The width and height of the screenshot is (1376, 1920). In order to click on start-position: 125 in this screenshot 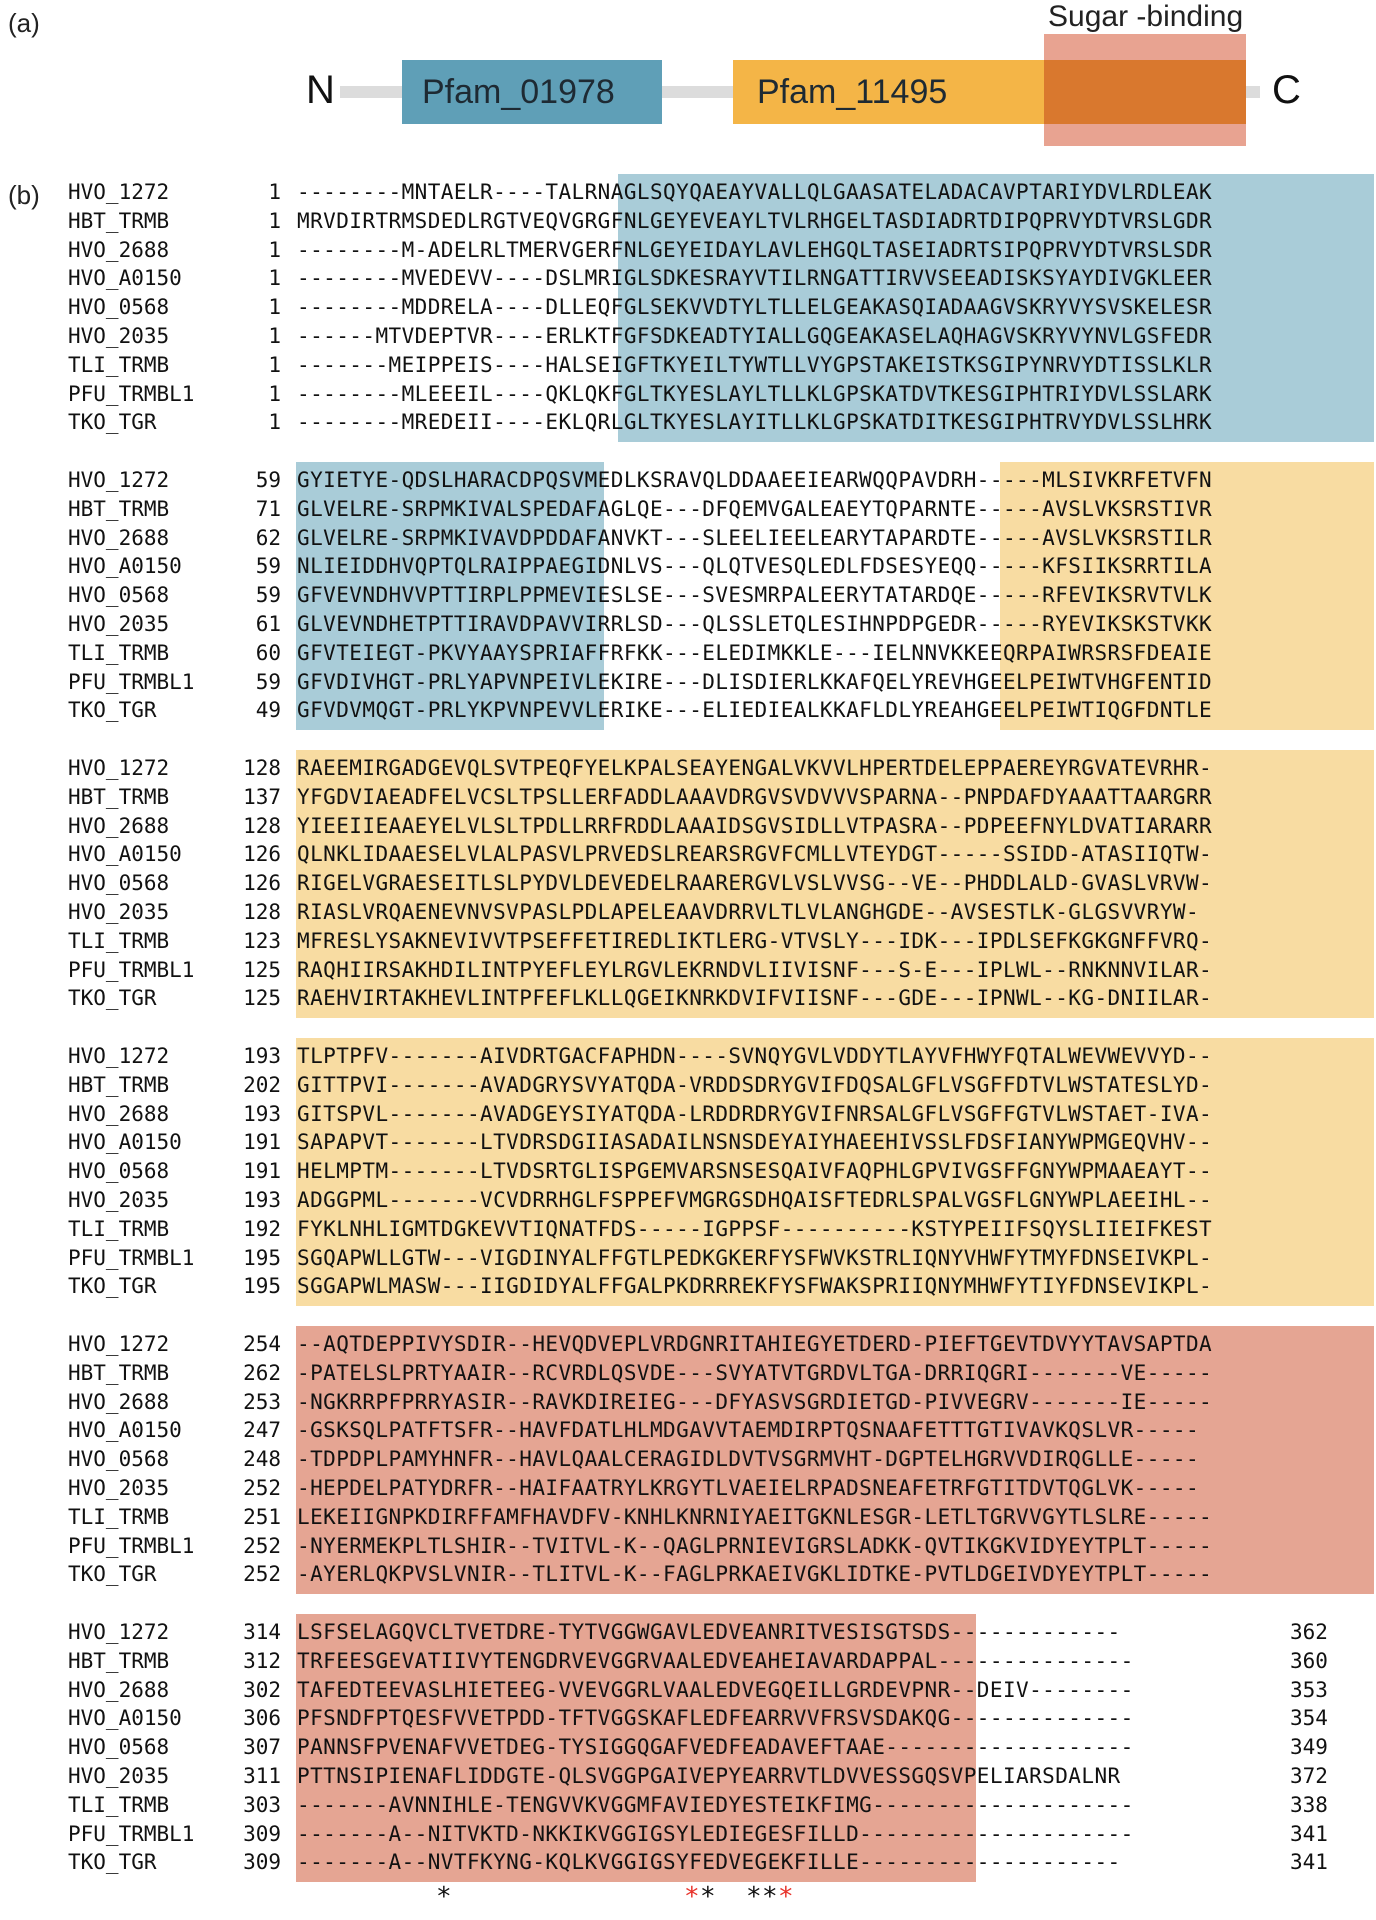, I will do `click(262, 998)`.